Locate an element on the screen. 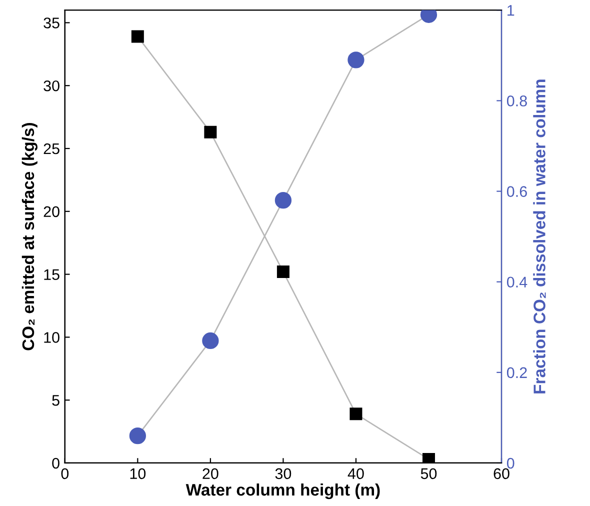 The image size is (590, 506). y2-tick-label: 0 is located at coordinates (510, 463).